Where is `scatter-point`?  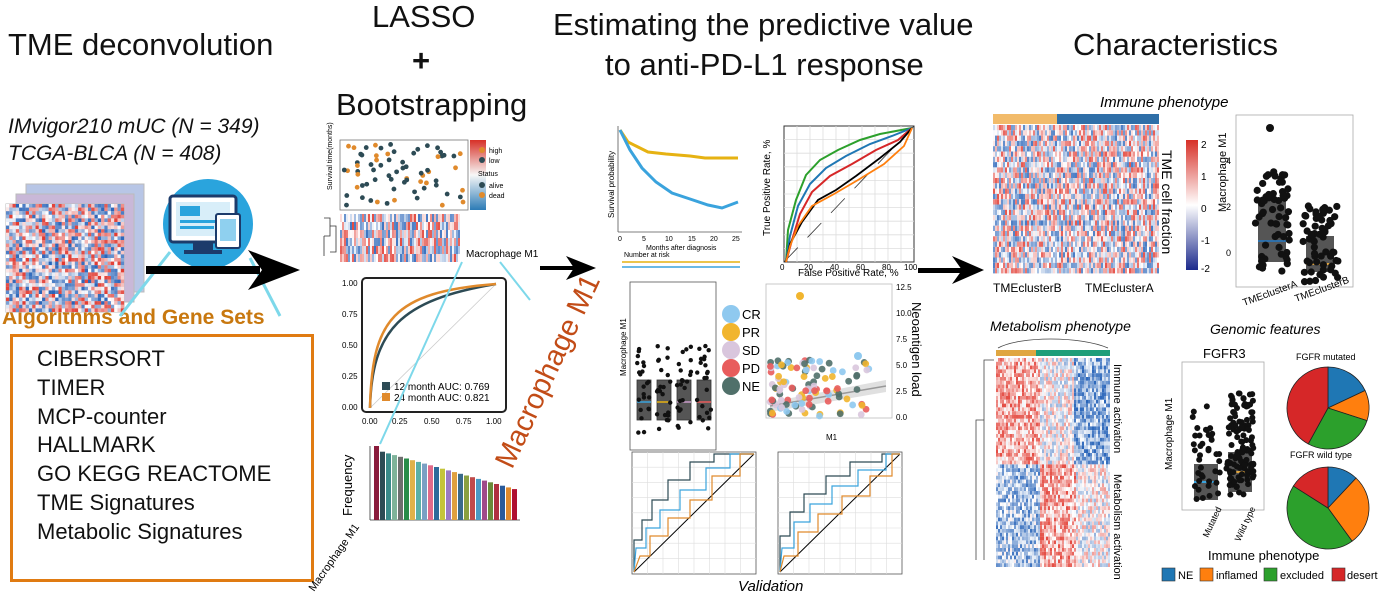
scatter-point is located at coordinates (772, 413).